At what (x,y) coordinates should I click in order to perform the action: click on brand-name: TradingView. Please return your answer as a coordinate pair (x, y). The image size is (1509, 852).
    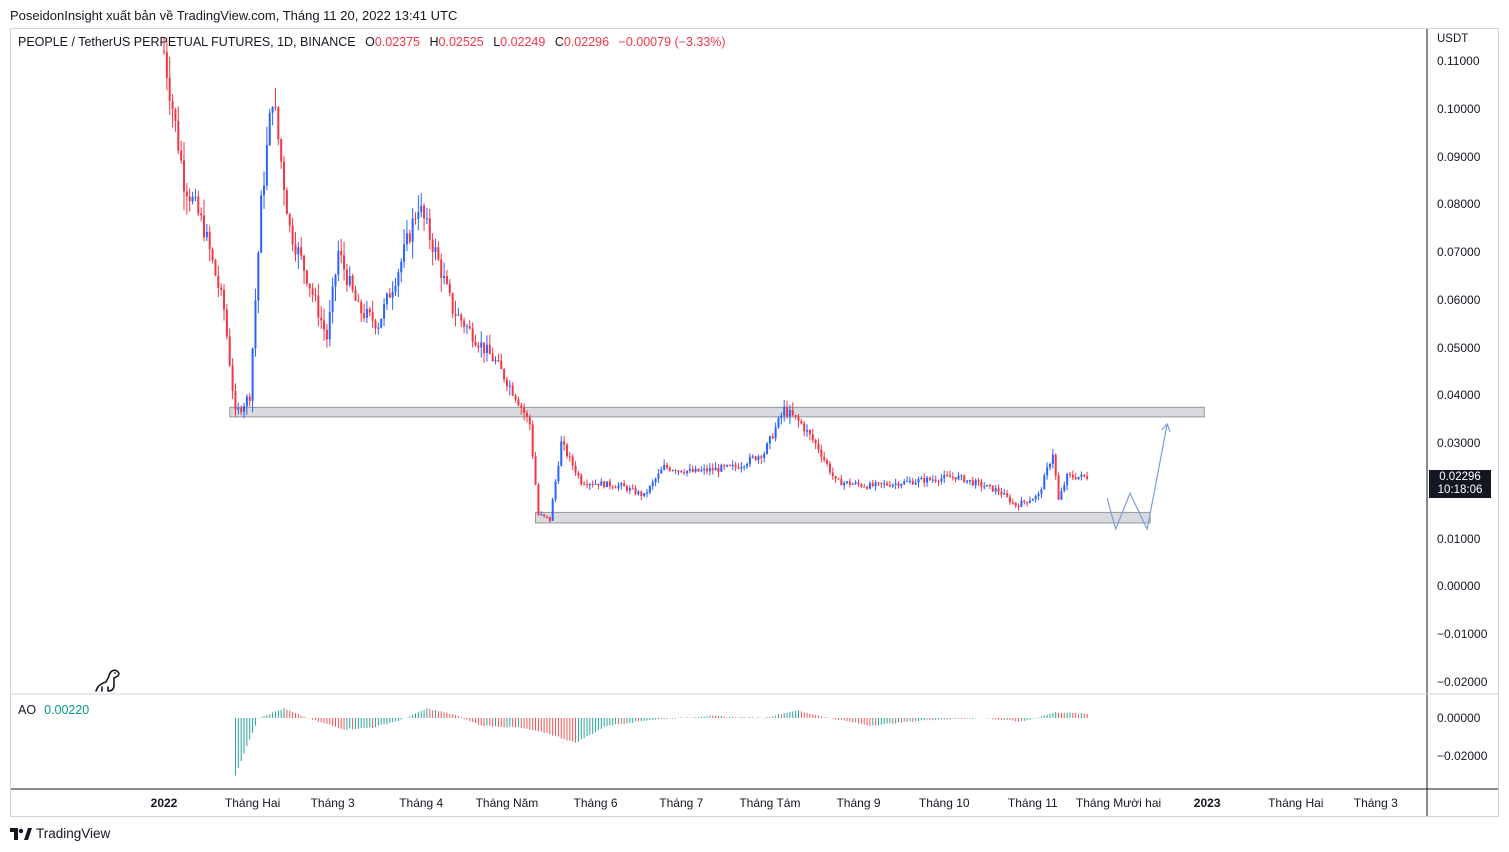
    Looking at the image, I should click on (73, 833).